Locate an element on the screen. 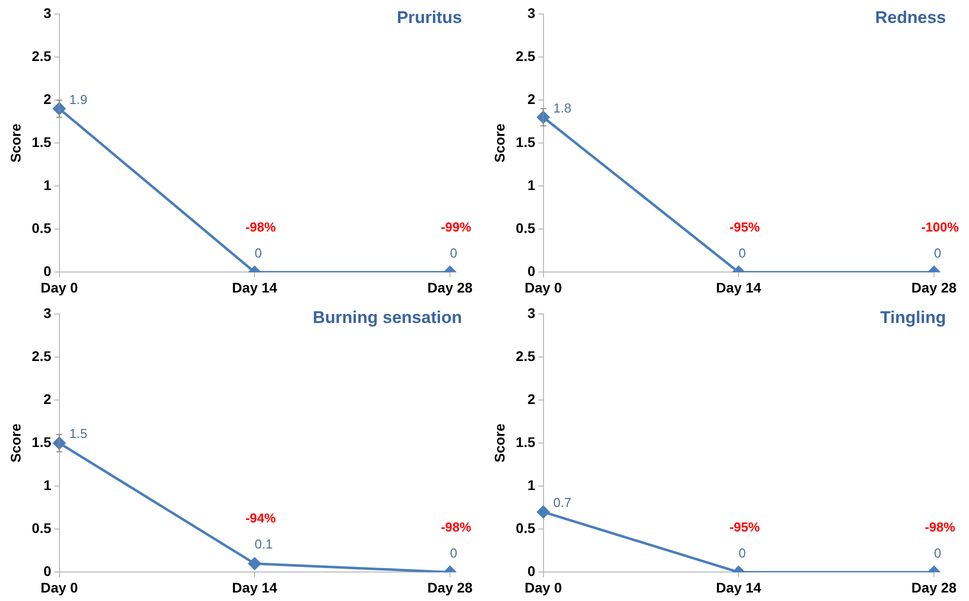  annotation: -99% is located at coordinates (456, 226).